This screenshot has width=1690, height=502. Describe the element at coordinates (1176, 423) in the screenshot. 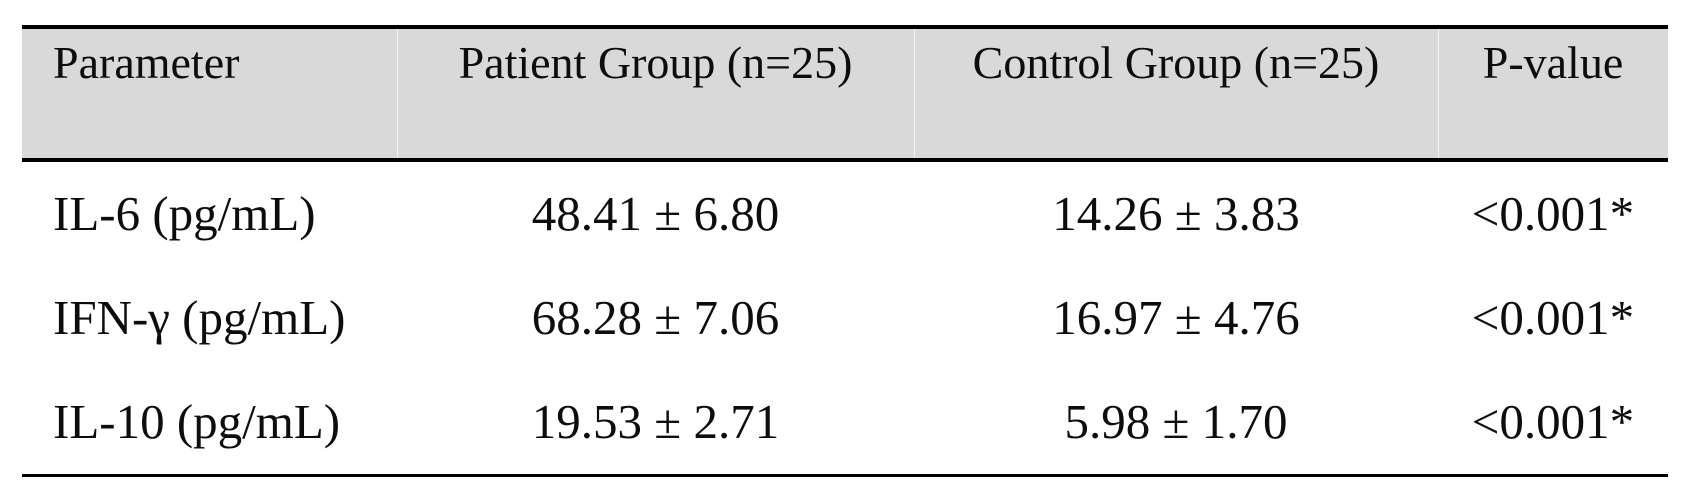

I see `cell-control-value: 5.98 ± 1.70` at that location.